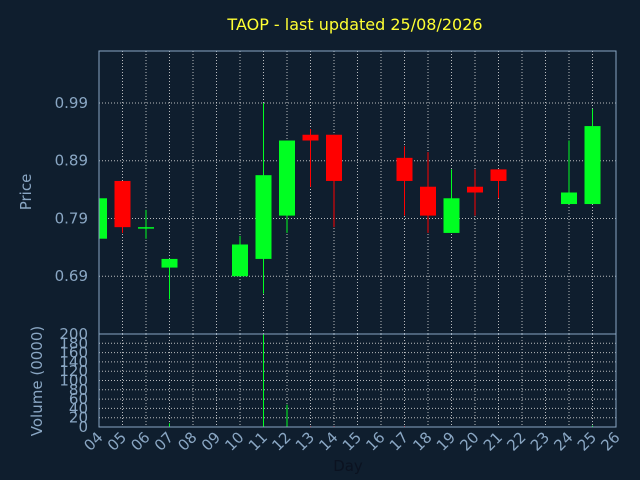 The width and height of the screenshot is (640, 480). What do you see at coordinates (516, 441) in the screenshot?
I see `day-tick-label: 22` at bounding box center [516, 441].